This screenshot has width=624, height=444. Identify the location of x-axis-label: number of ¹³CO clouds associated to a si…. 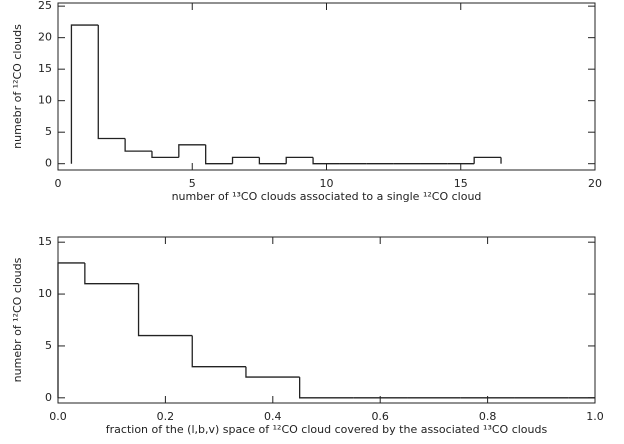
(327, 196).